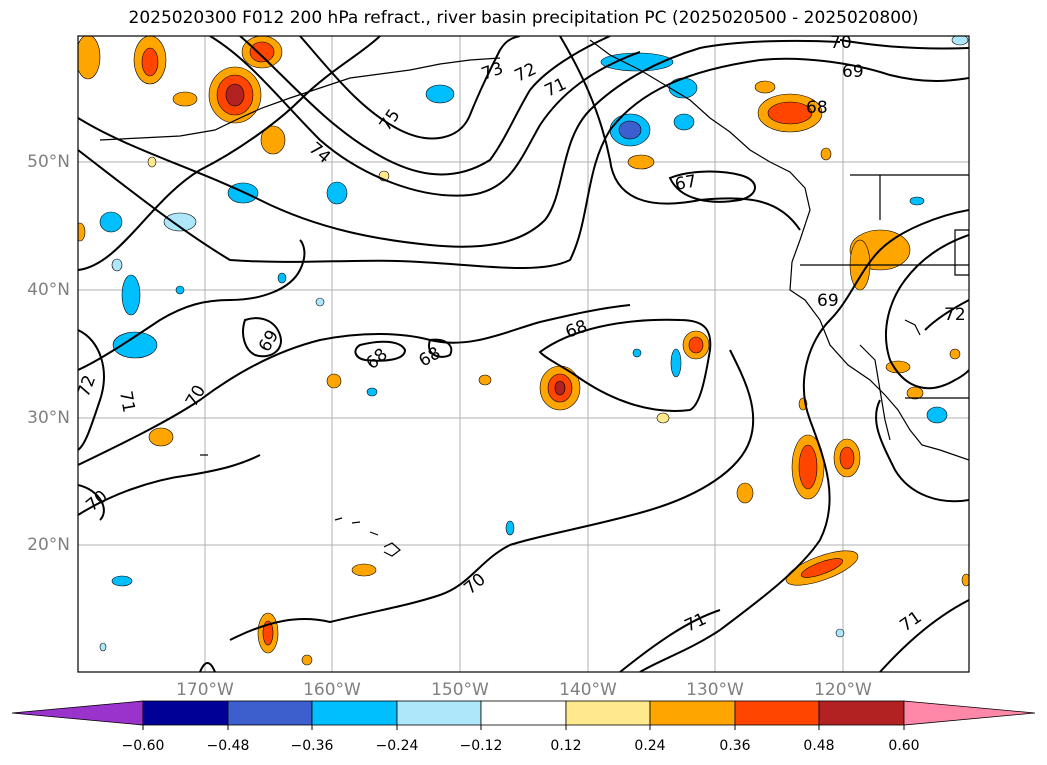 Image resolution: width=1047 pixels, height=765 pixels. Describe the element at coordinates (481, 746) in the screenshot. I see `colorbar-tick-label: −0.12` at that location.